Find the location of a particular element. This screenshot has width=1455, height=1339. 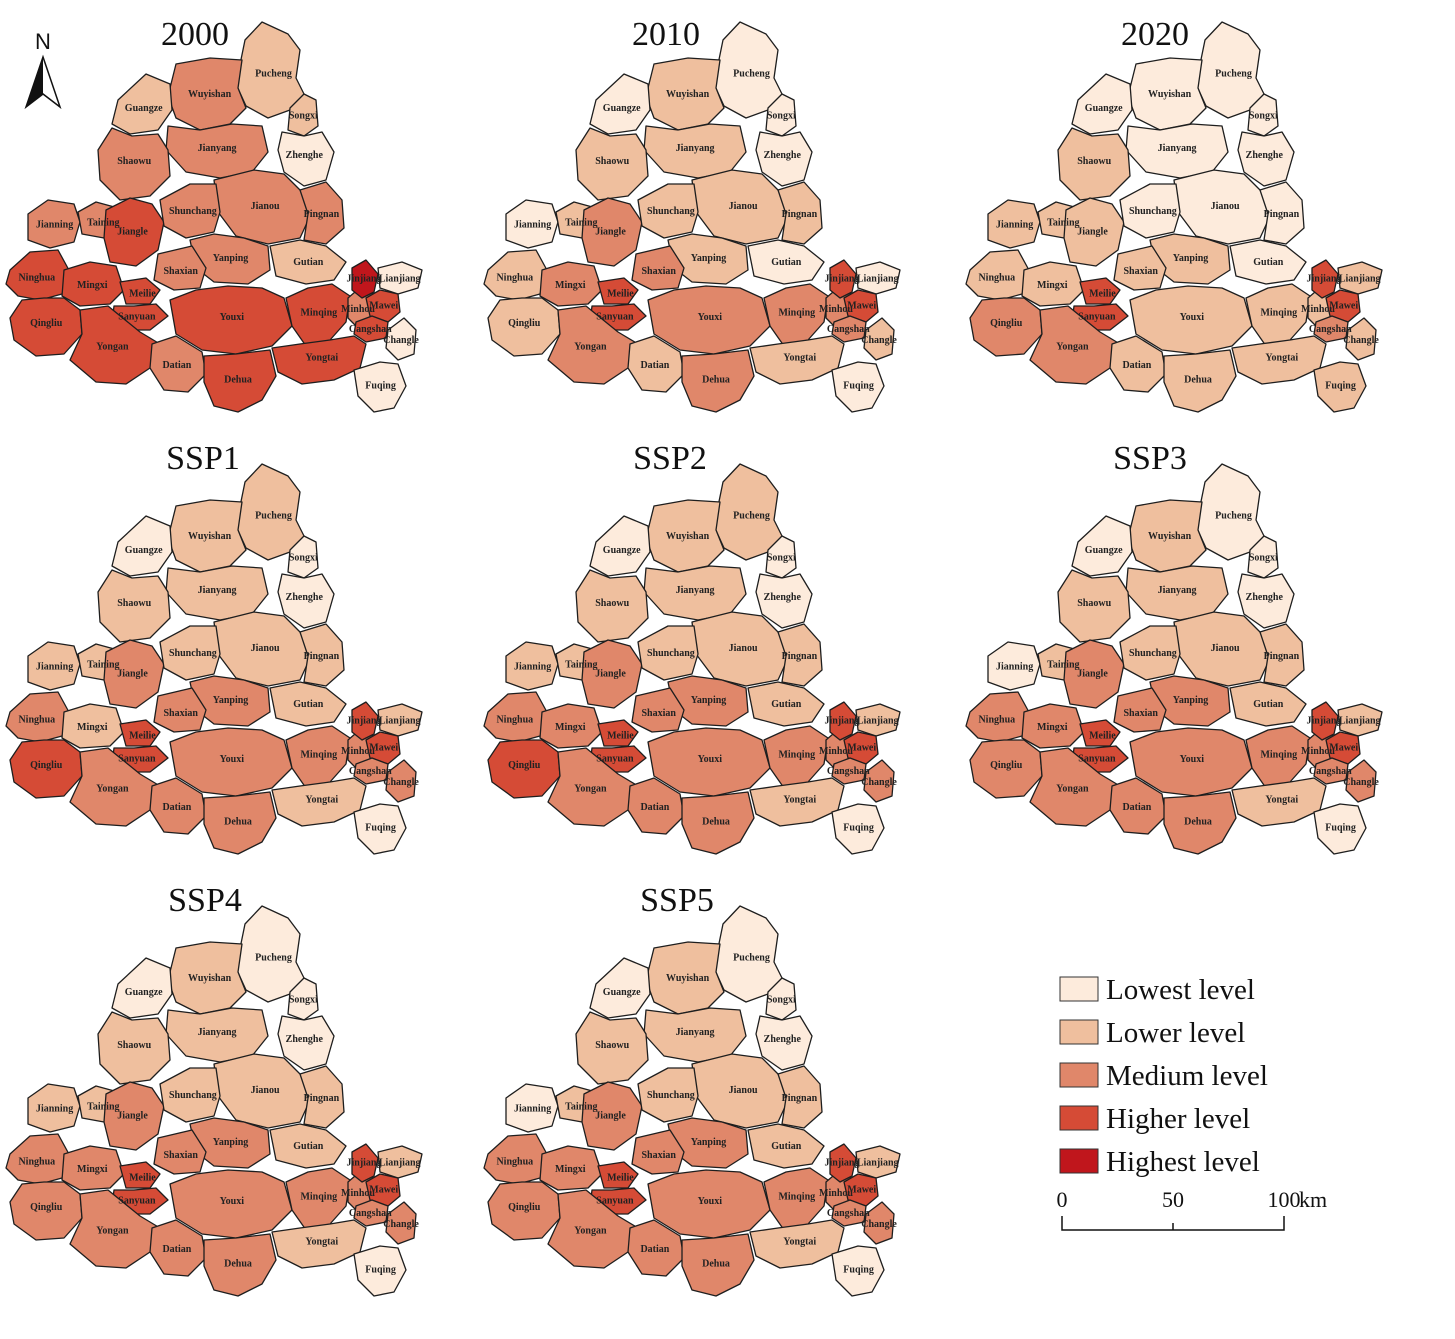

county-guangze-region is located at coordinates (1102, 546).